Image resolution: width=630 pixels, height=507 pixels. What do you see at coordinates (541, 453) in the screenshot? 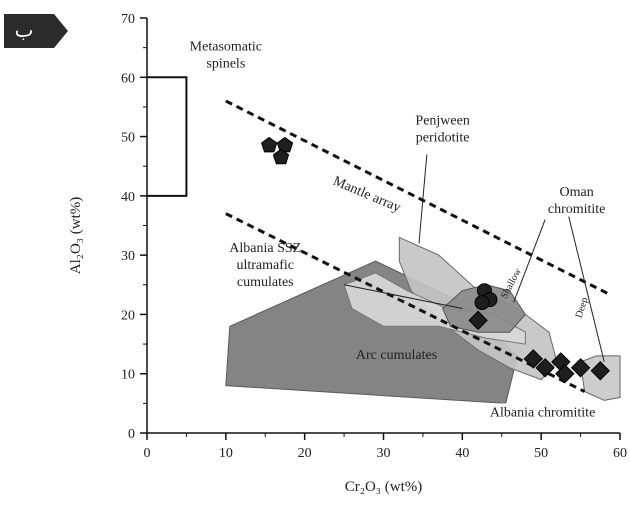
I see `x-tick-label-50: 50` at bounding box center [541, 453].